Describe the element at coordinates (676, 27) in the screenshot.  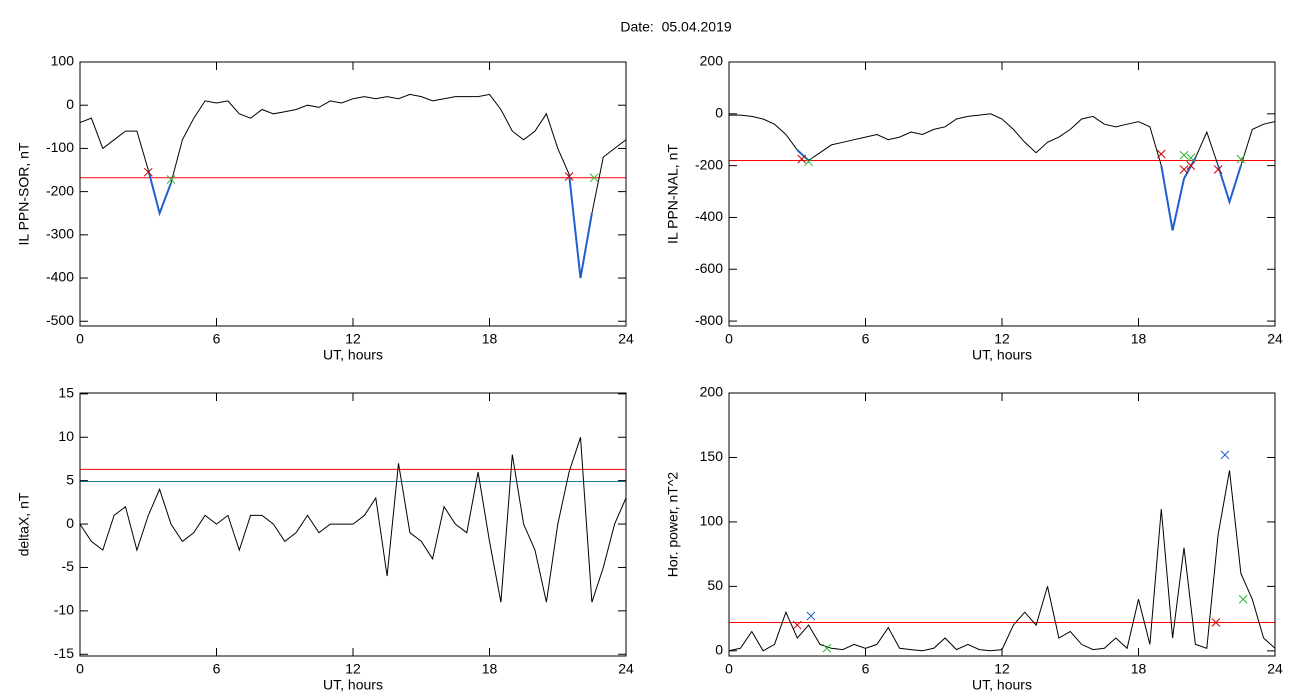
I see `page-title: Date: 05.04.2019` at that location.